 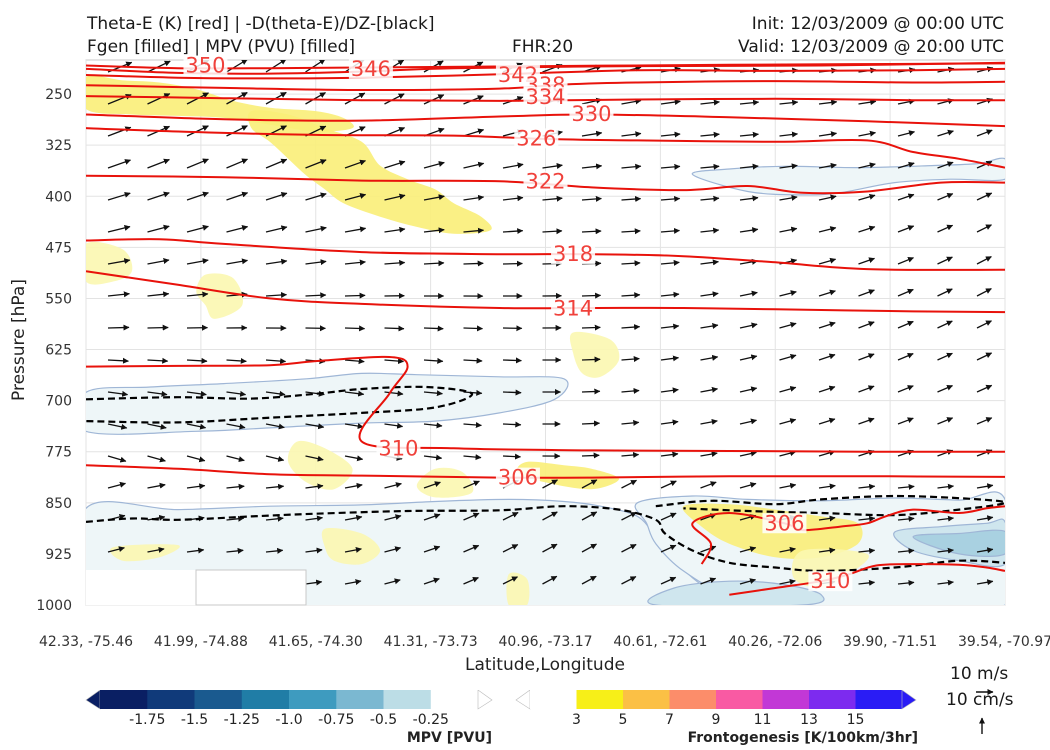 I want to click on theta-e-label: 310, so click(x=398, y=448).